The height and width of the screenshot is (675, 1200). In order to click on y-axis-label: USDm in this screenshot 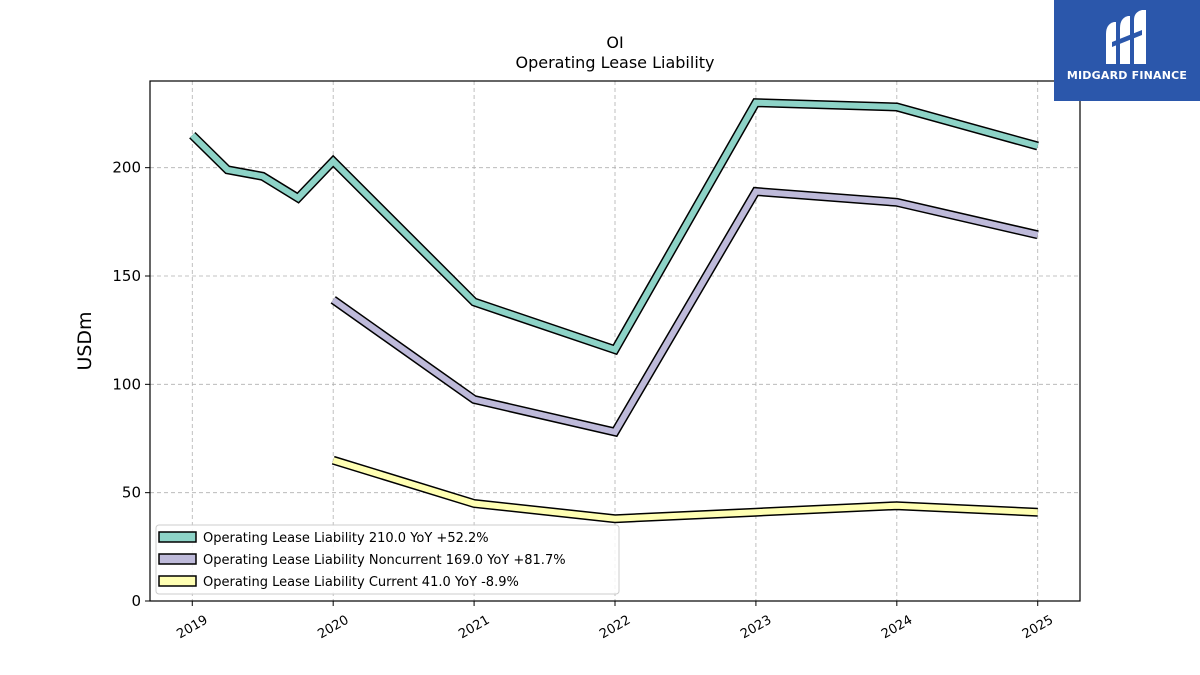, I will do `click(85, 340)`.